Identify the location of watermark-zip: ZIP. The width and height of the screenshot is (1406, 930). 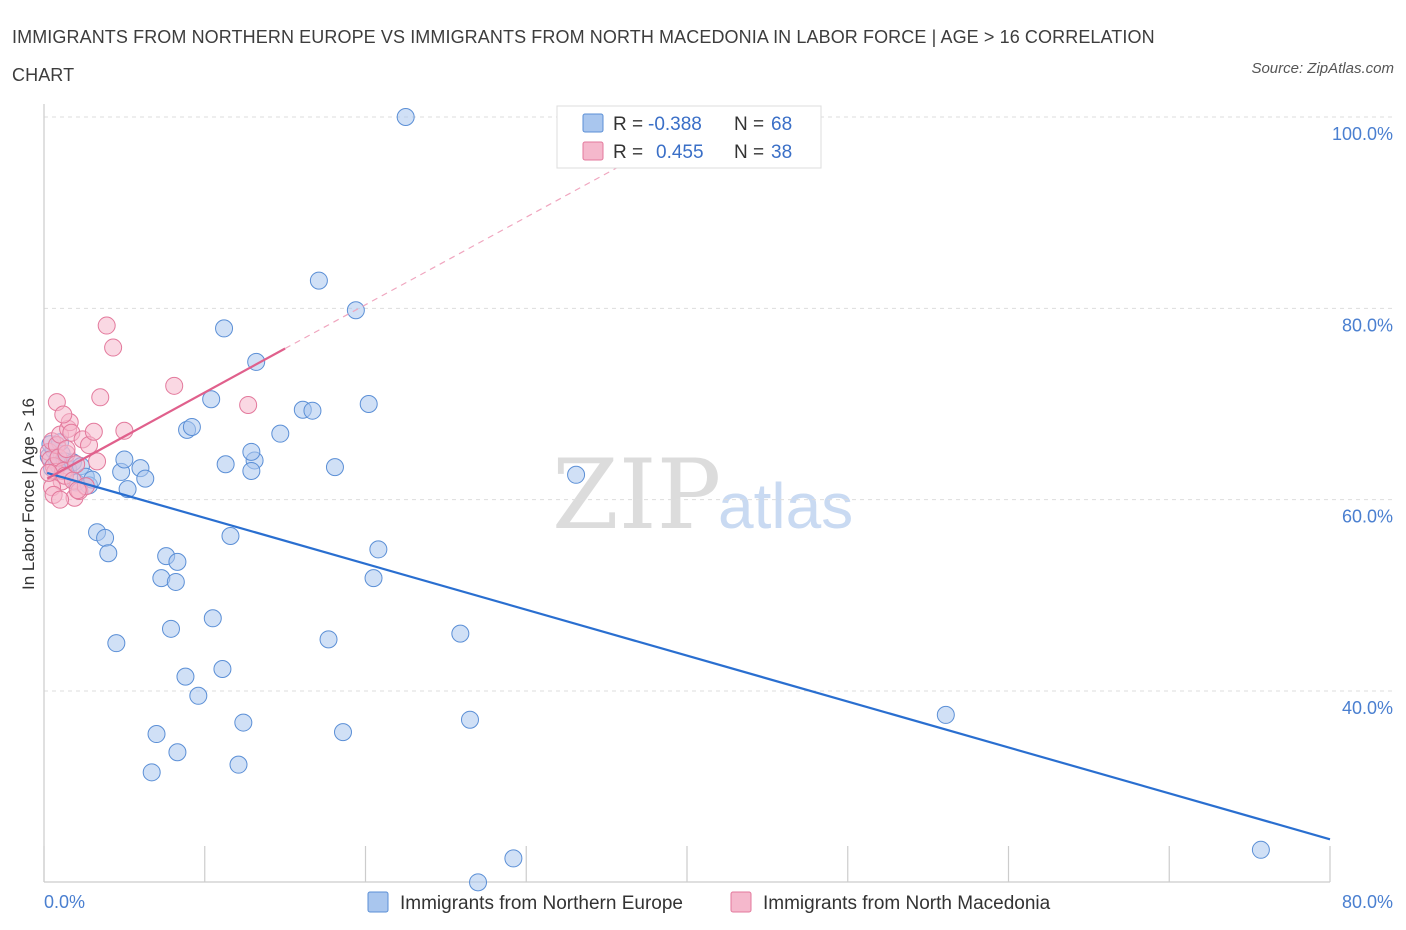
(636, 495).